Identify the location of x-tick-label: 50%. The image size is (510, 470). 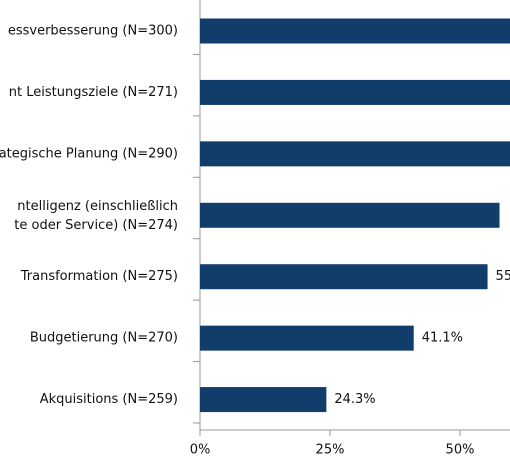
(460, 450).